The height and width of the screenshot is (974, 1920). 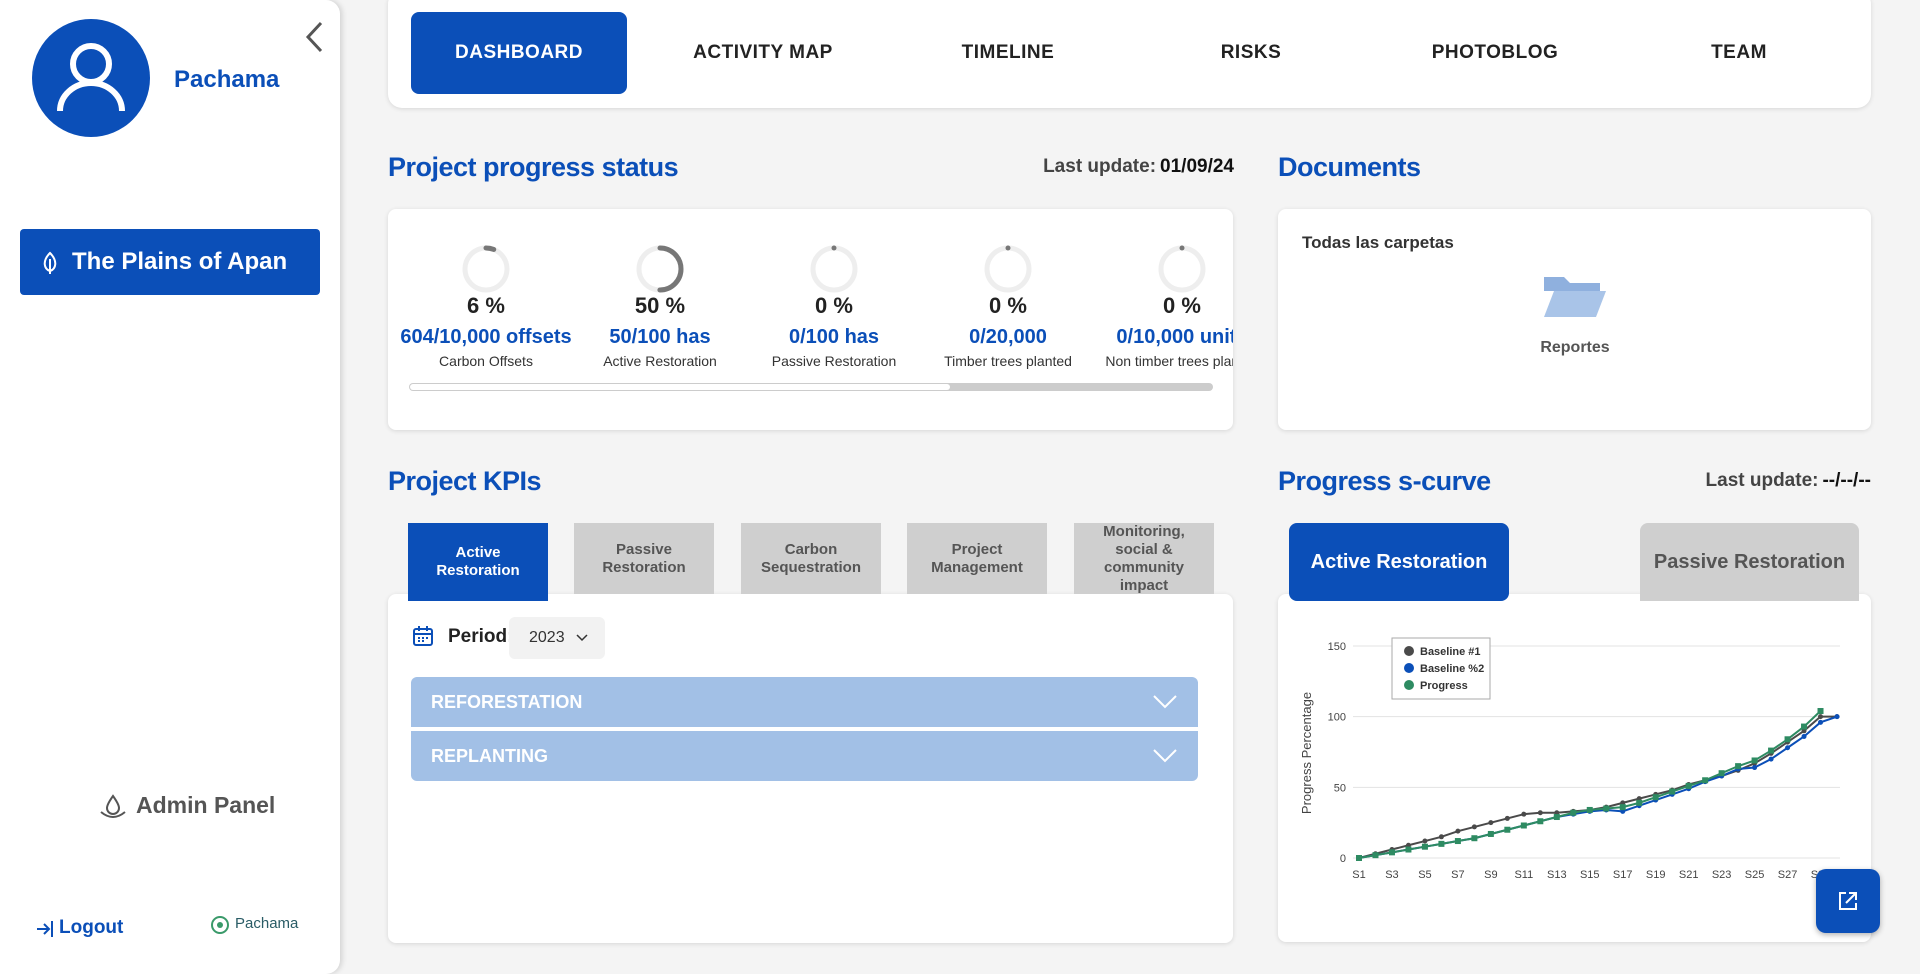 I want to click on external-icon, so click(x=1848, y=901).